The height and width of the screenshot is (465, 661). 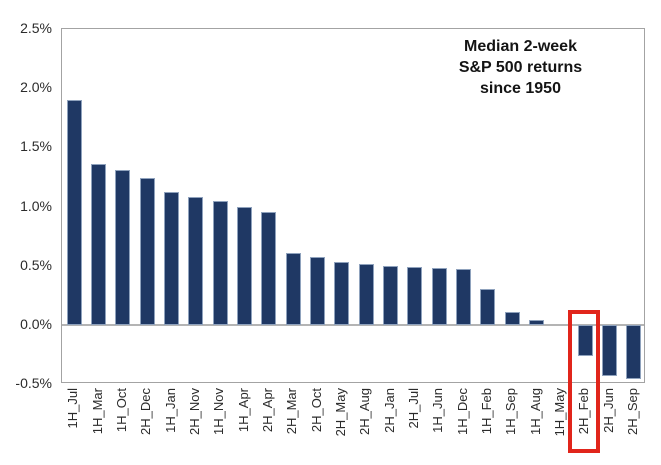 I want to click on bar-2H_Feb, so click(x=585, y=340).